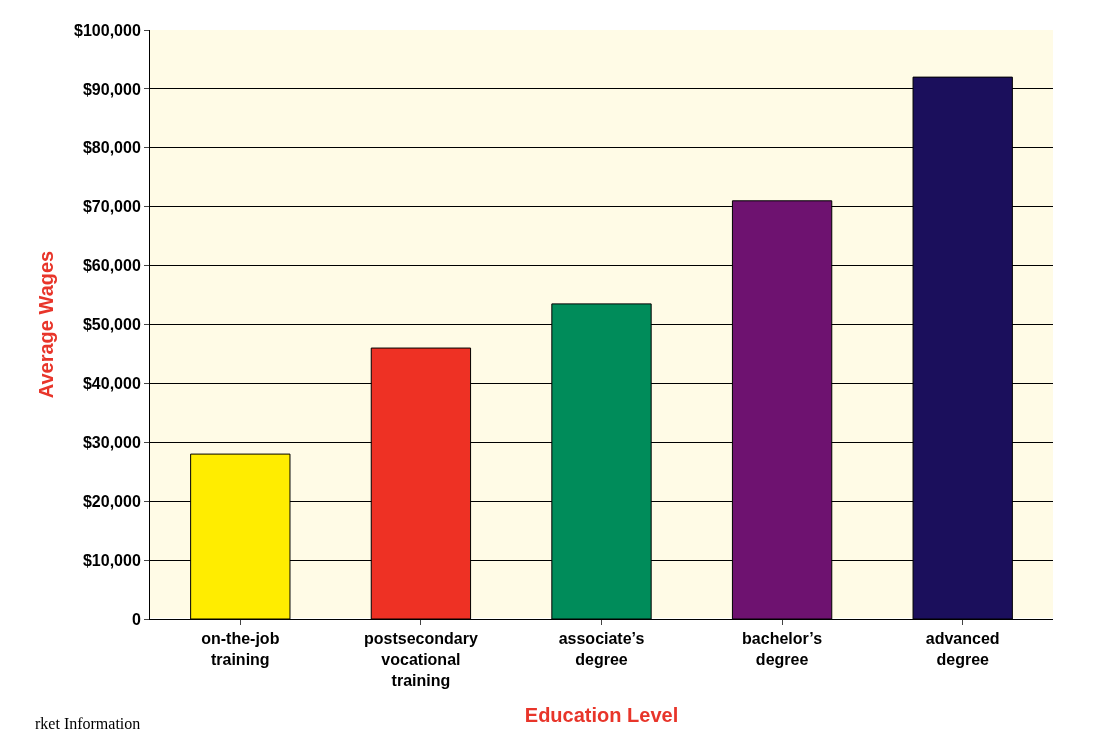  I want to click on y-tick-label: $50,000, so click(111, 325).